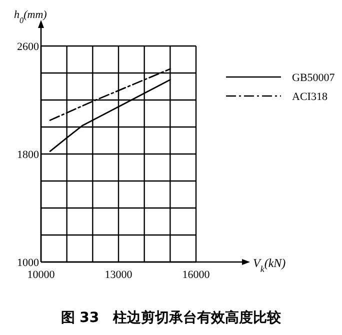  What do you see at coordinates (118, 275) in the screenshot?
I see `x-tick-label: 13000` at bounding box center [118, 275].